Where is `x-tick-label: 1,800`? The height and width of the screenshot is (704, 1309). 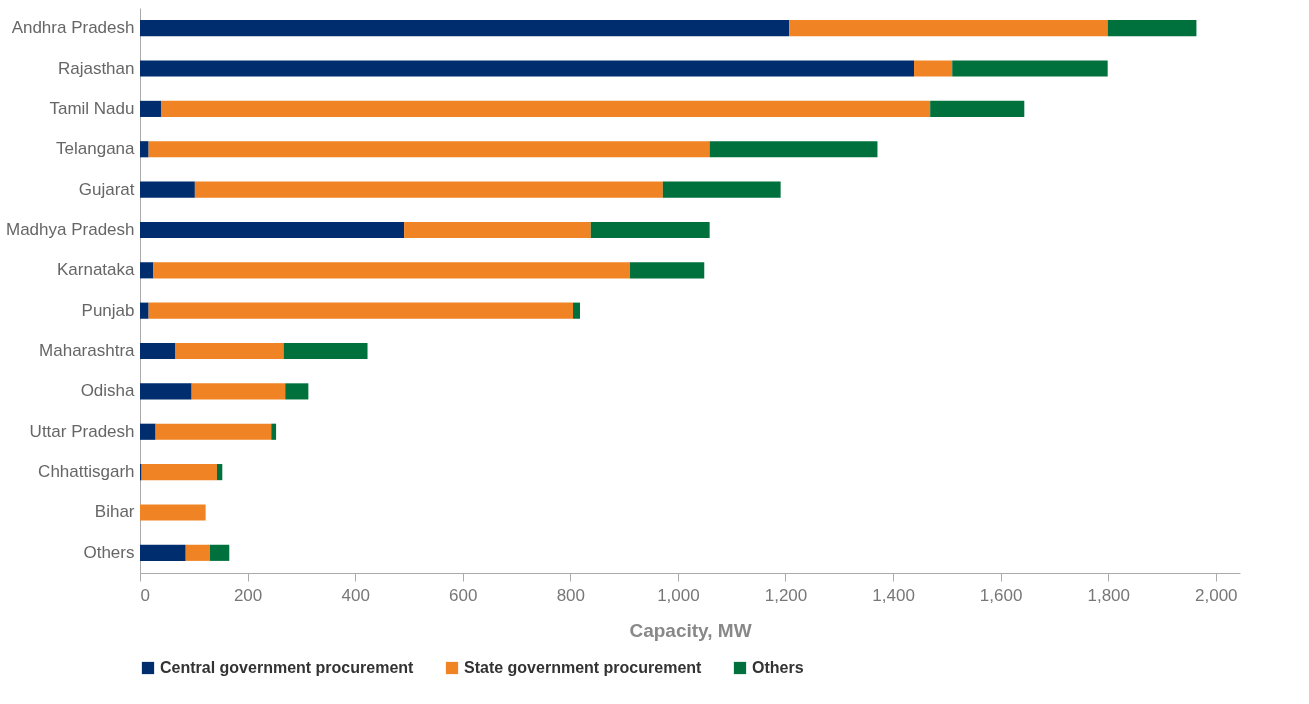
x-tick-label: 1,800 is located at coordinates (1108, 595).